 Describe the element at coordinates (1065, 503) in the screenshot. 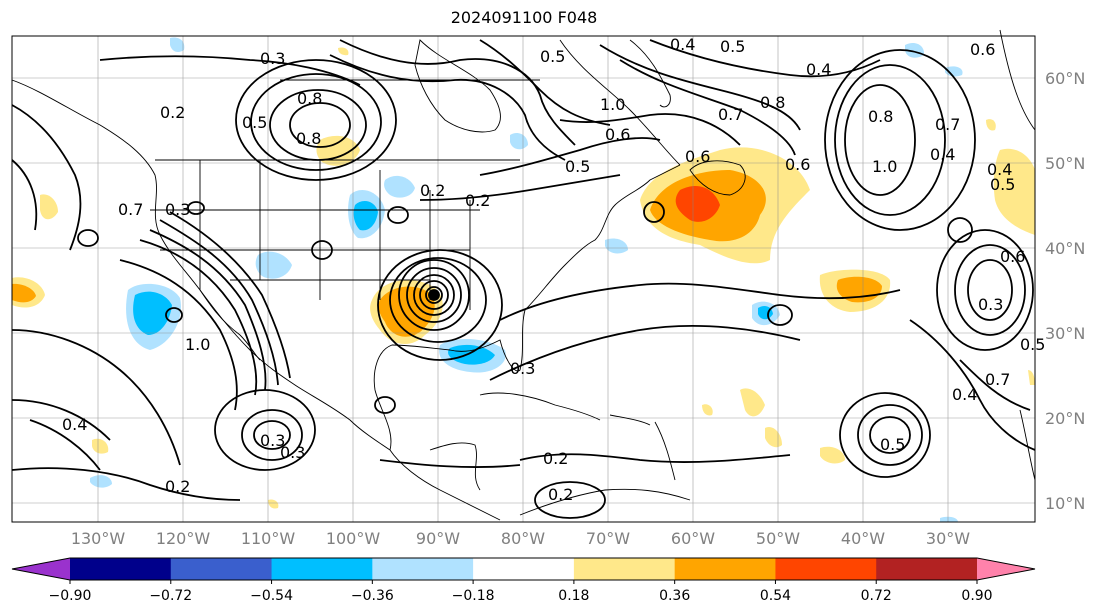

I see `lat-label: 10°N` at that location.